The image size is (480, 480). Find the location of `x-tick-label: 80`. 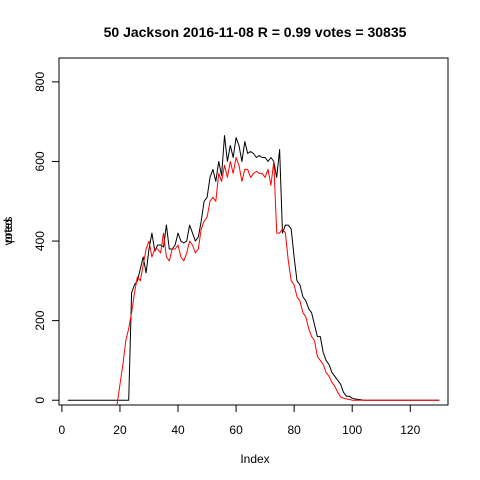

x-tick-label: 80 is located at coordinates (294, 430).